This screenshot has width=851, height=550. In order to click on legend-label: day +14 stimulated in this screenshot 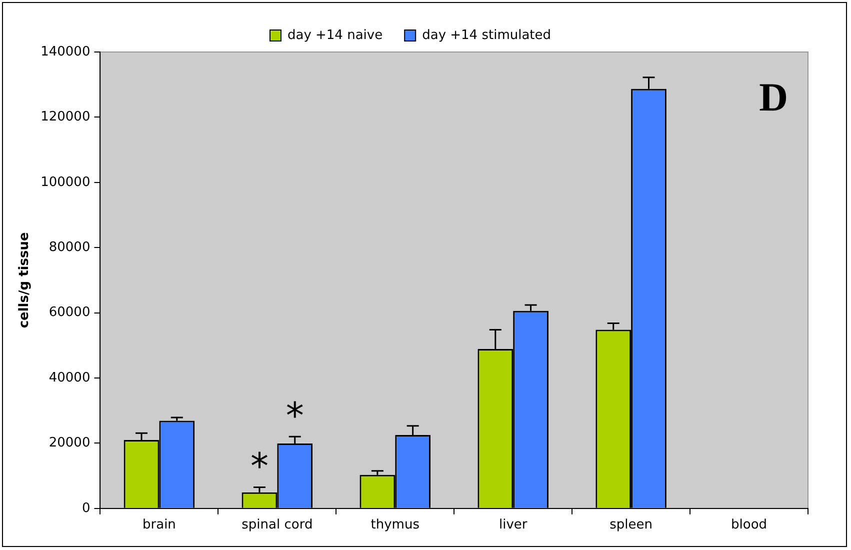, I will do `click(487, 35)`.